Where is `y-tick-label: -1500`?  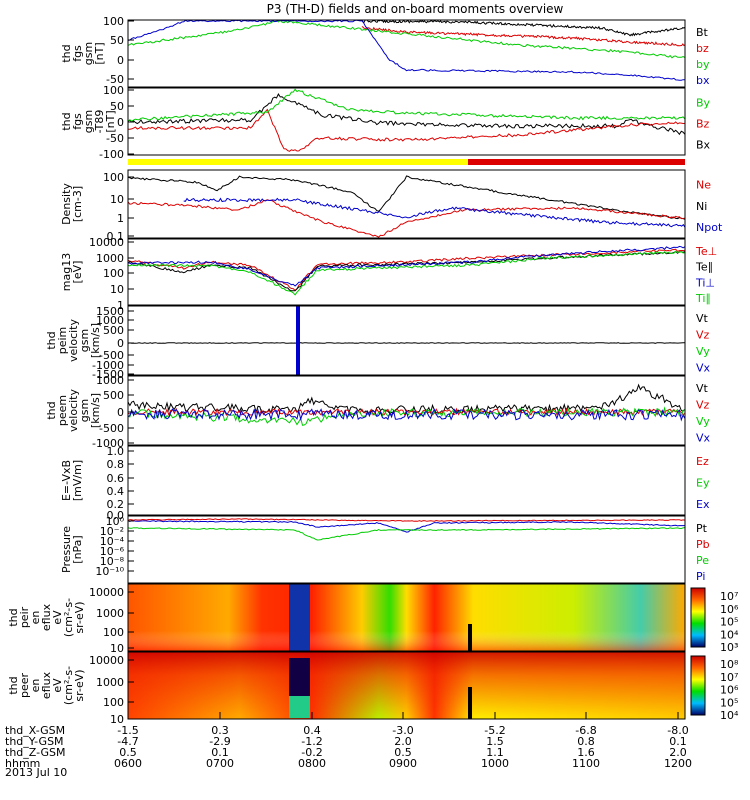
y-tick-label: -1500 is located at coordinates (108, 374).